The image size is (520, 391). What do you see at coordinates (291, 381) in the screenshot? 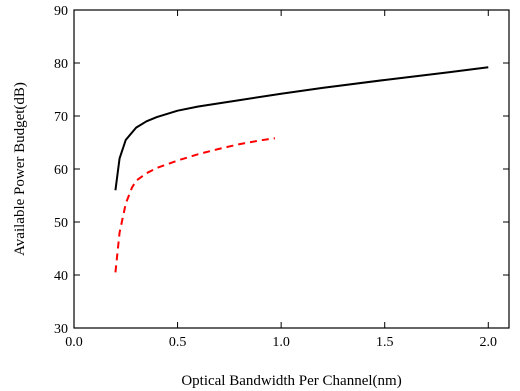
I see `x-axis-title: Optical Bandwidth Per Channel(nm)` at bounding box center [291, 381].